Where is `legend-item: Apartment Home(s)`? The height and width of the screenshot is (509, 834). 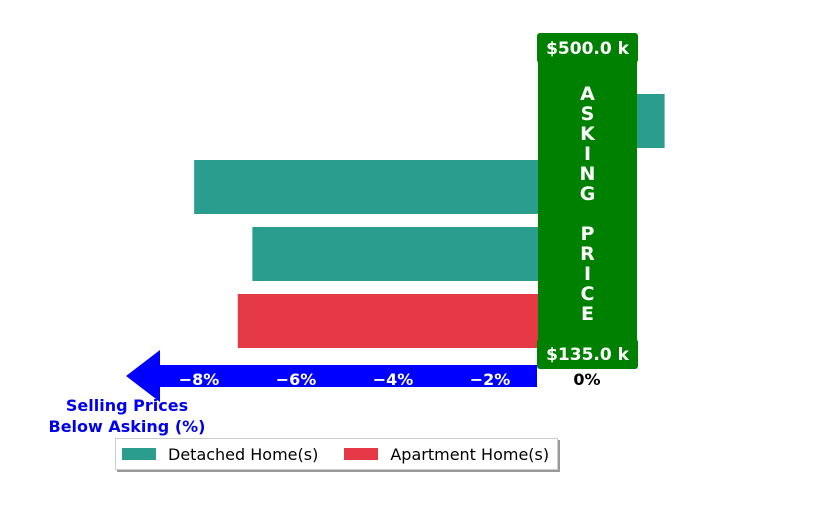 legend-item: Apartment Home(s) is located at coordinates (446, 454).